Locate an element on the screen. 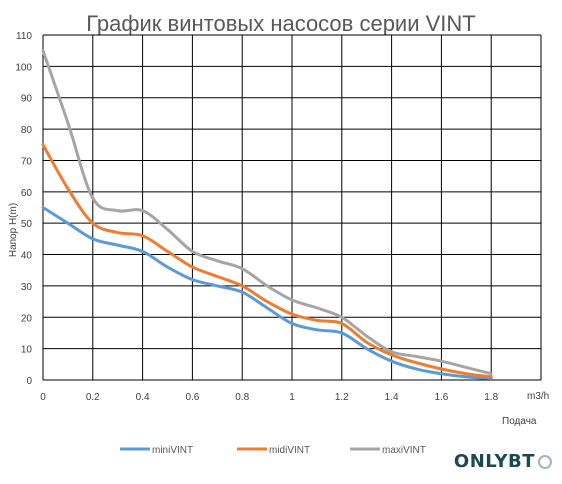 This screenshot has height=484, width=562. x-tick-labels: 0 0.2 0.4 0.6 0.8 1 1.2 1.4 1.6 1.8 is located at coordinates (269, 397).